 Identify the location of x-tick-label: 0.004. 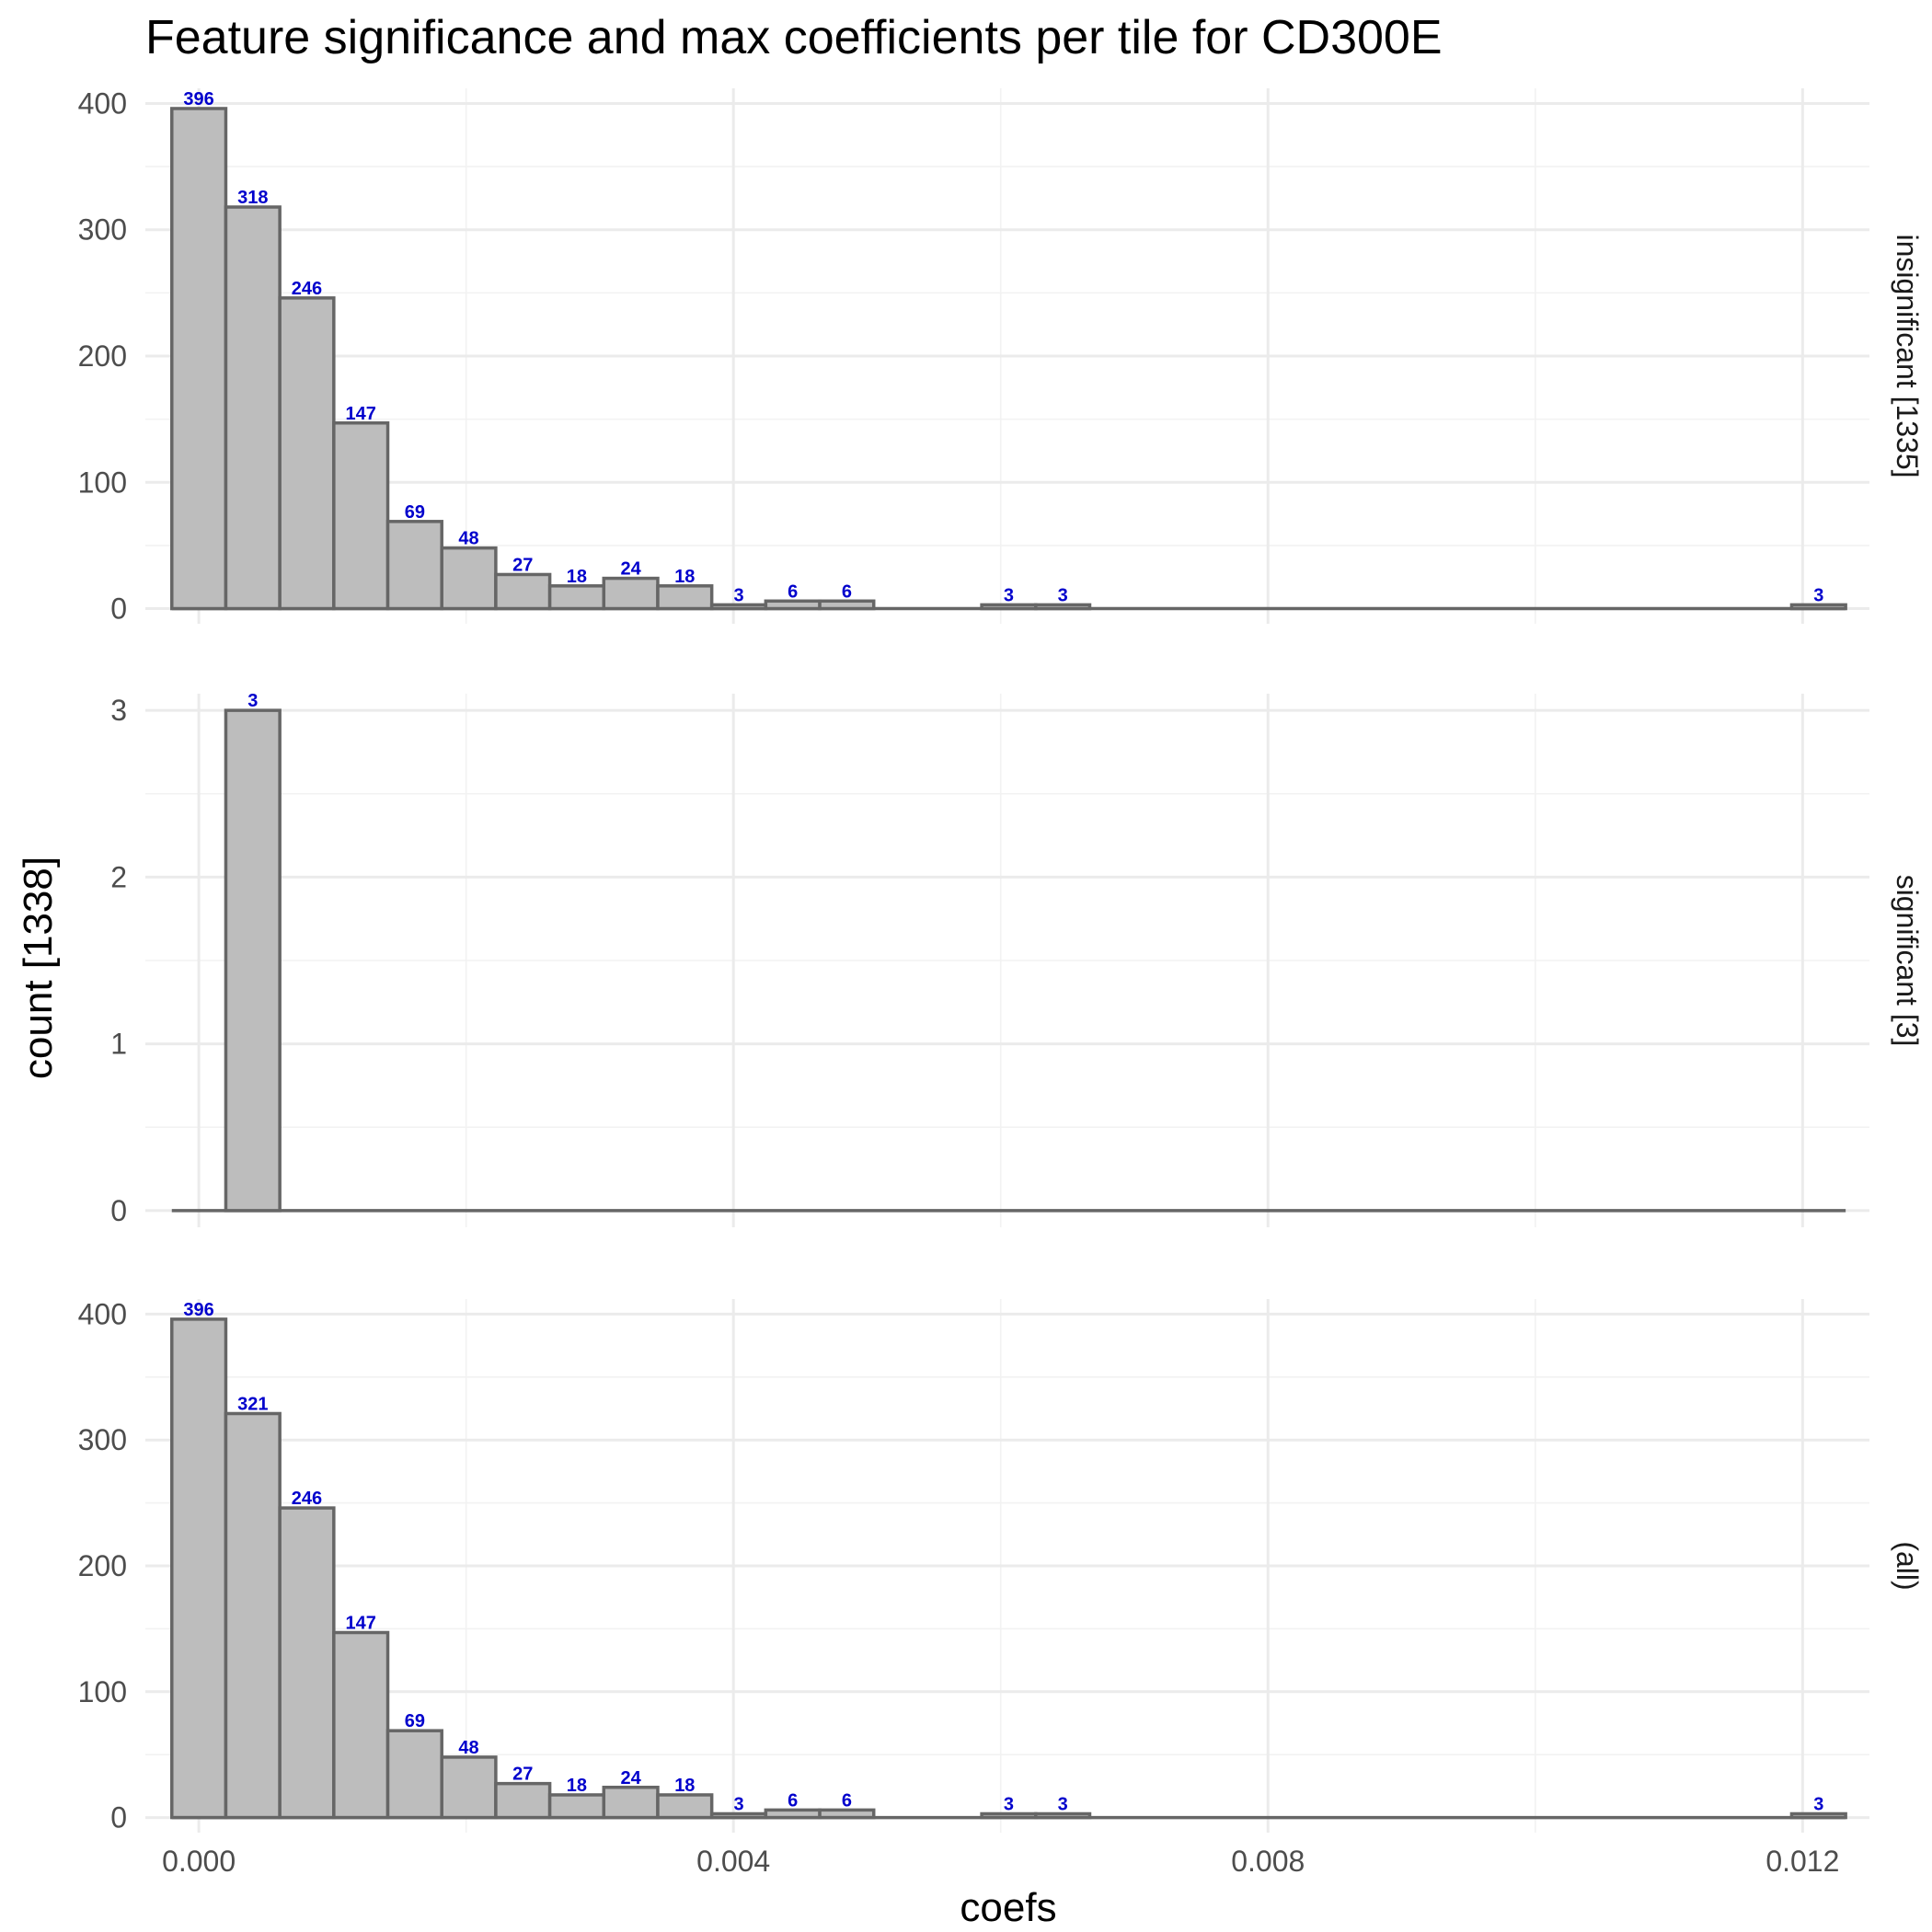
(733, 1861).